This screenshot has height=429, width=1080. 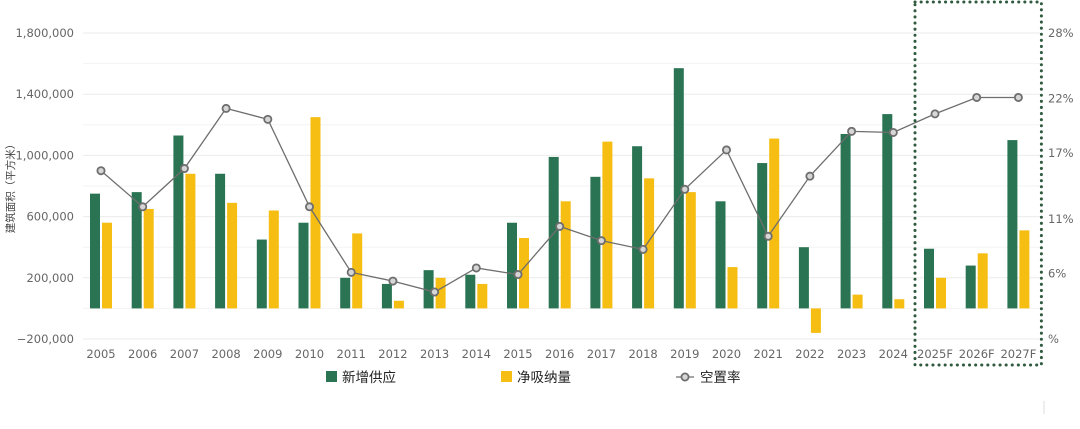 What do you see at coordinates (517, 354) in the screenshot?
I see `x-tick-label: 2015` at bounding box center [517, 354].